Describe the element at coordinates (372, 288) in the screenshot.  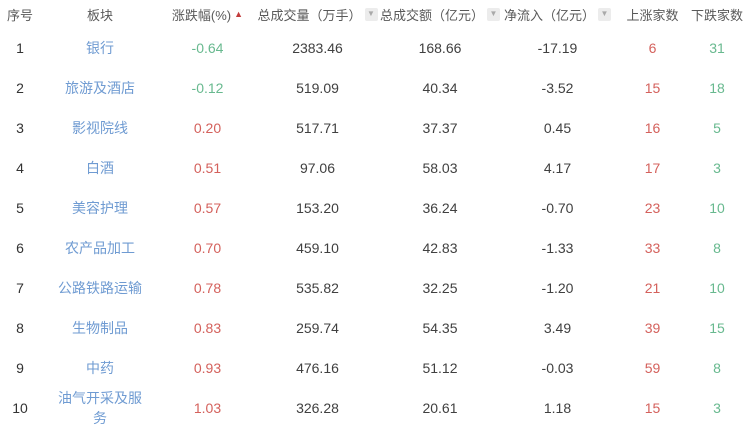
I see `table-row: 7 公路铁路运输 0.78 535.82 32.25 -1.20 21 10` at that location.